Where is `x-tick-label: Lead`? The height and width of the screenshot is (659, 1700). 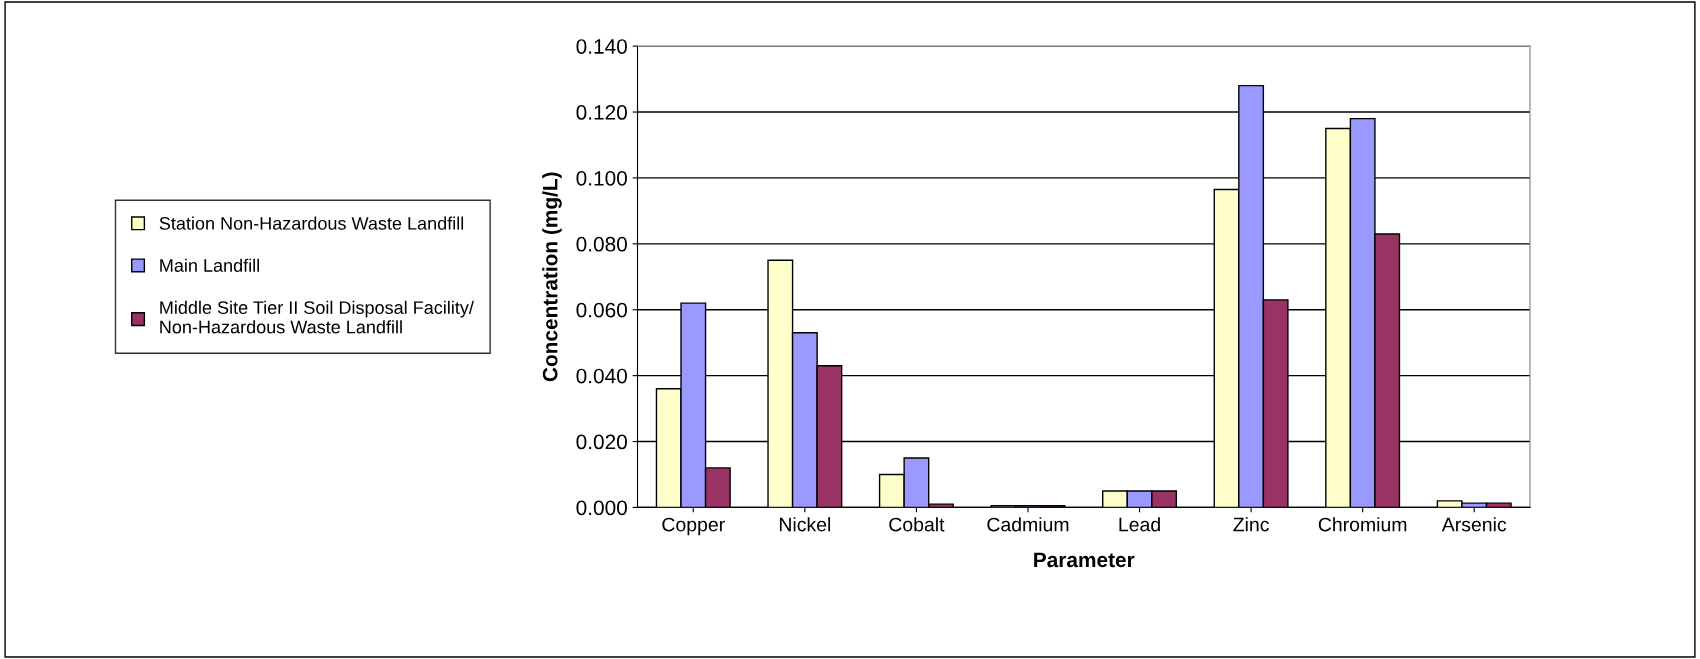 x-tick-label: Lead is located at coordinates (1139, 524).